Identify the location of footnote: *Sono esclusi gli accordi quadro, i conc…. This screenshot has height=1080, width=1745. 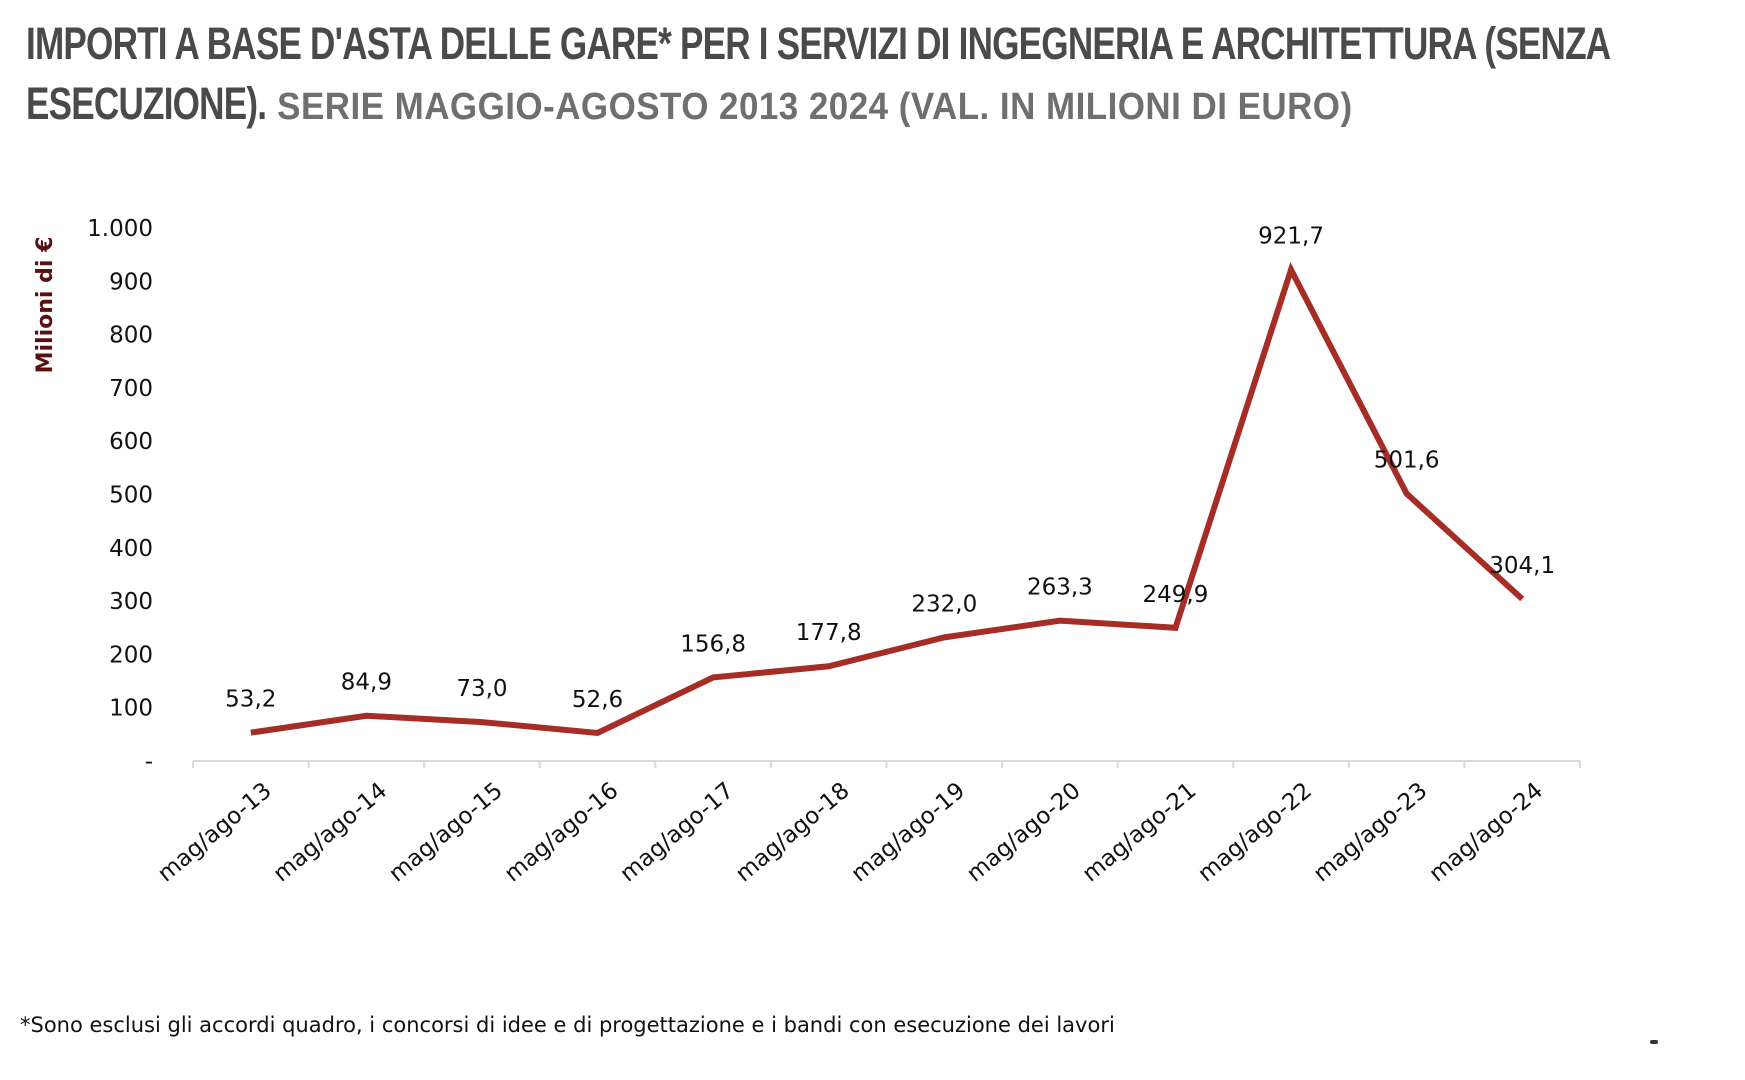
(567, 1025).